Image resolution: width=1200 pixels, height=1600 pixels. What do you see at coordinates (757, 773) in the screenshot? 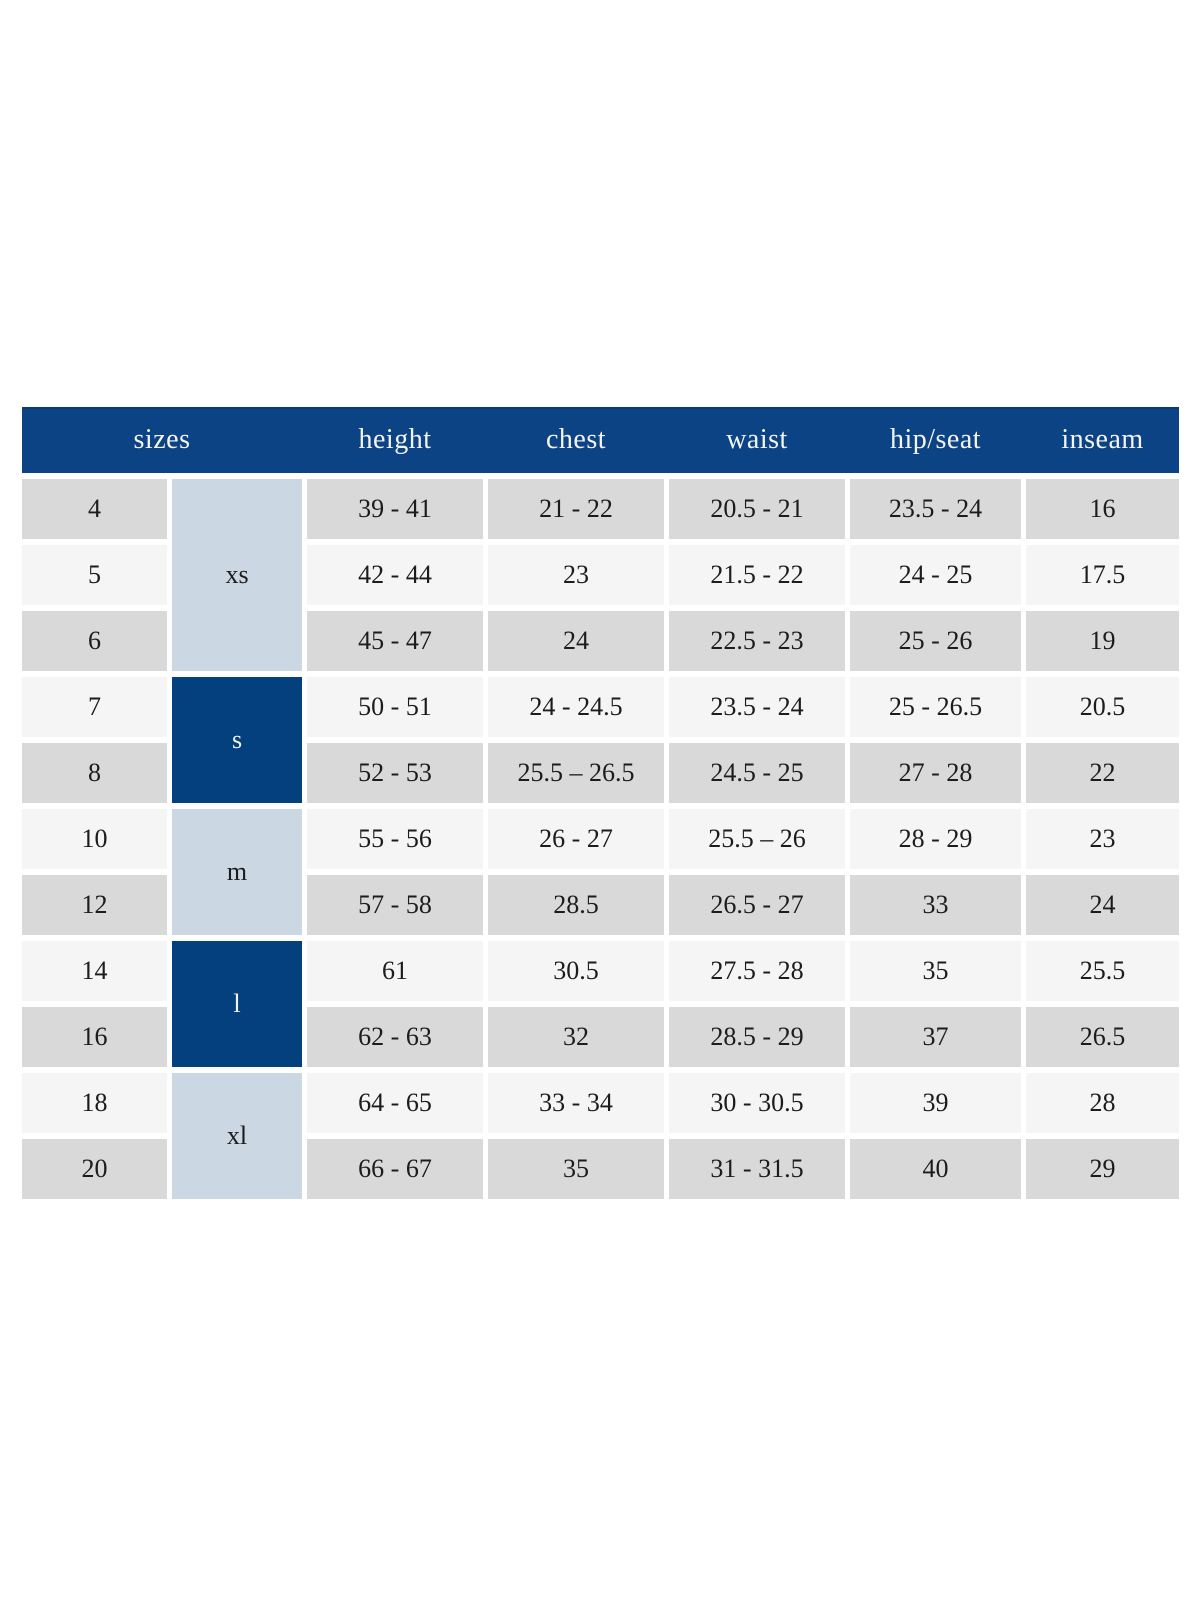
I see `waist-cell: 24.5 - 25` at bounding box center [757, 773].